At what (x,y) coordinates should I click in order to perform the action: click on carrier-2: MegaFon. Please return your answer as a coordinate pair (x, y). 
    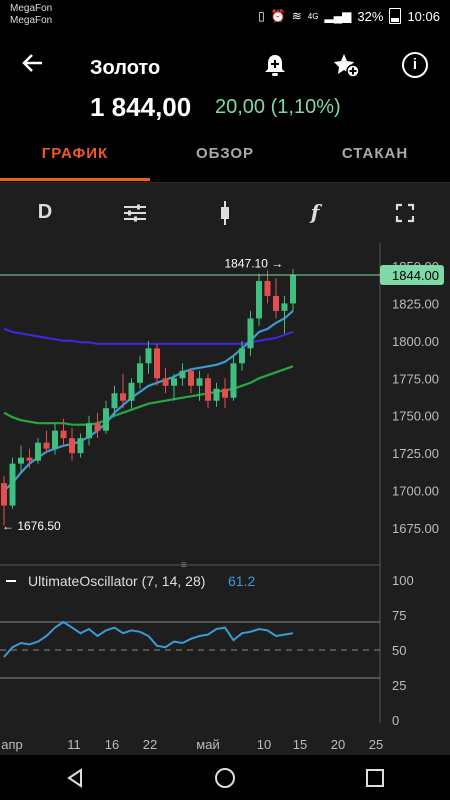
    Looking at the image, I should click on (31, 20).